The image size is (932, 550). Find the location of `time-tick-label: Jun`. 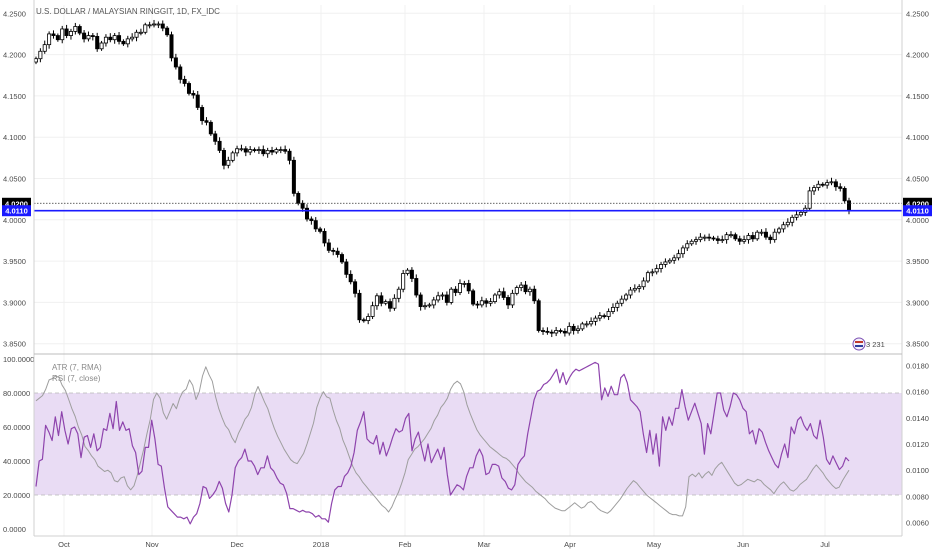

time-tick-label: Jun is located at coordinates (743, 544).